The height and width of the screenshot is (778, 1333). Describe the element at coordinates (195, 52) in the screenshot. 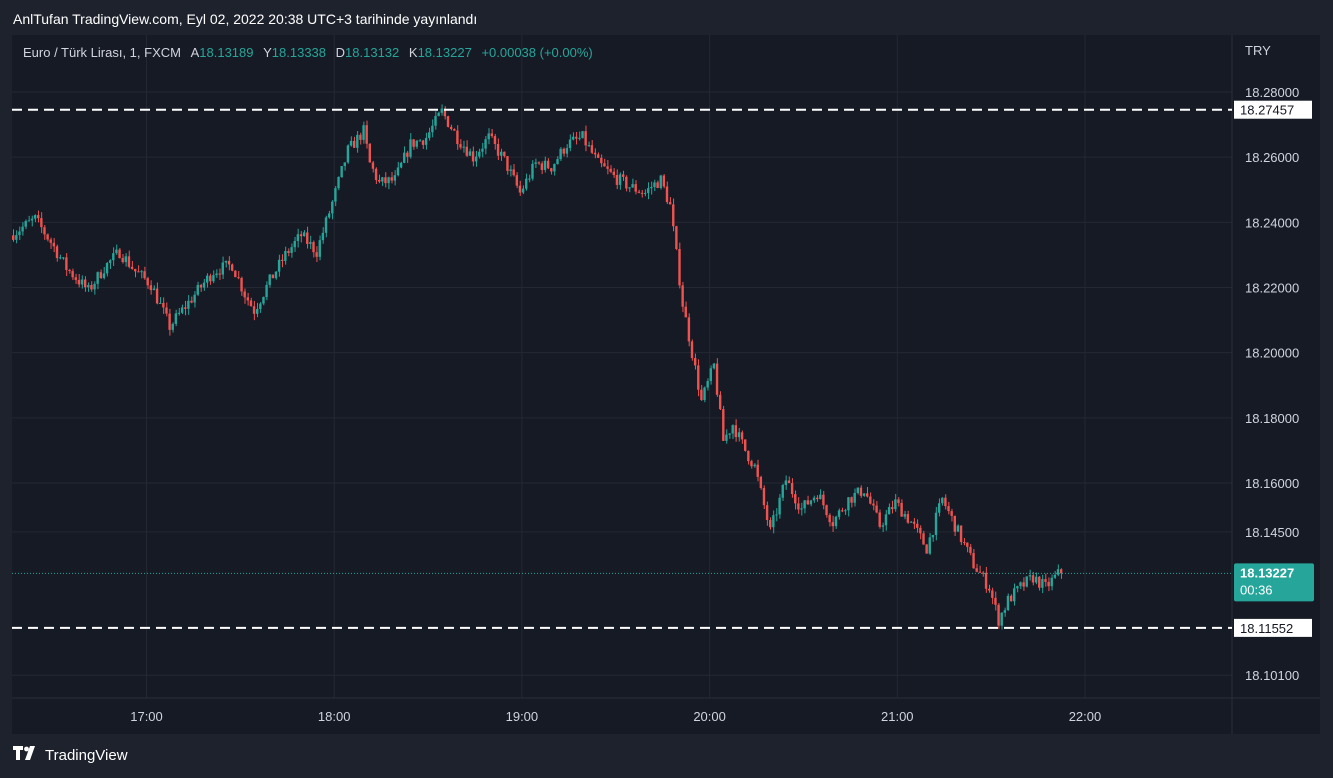

I see `open-label: A` at that location.